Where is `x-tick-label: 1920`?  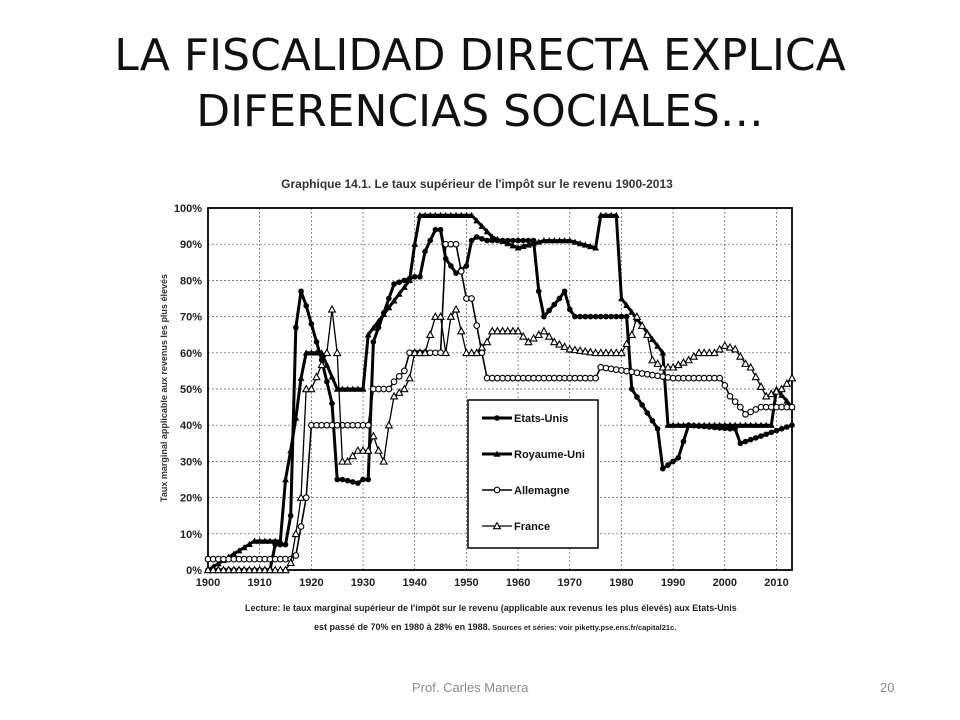
x-tick-label: 1920 is located at coordinates (311, 583).